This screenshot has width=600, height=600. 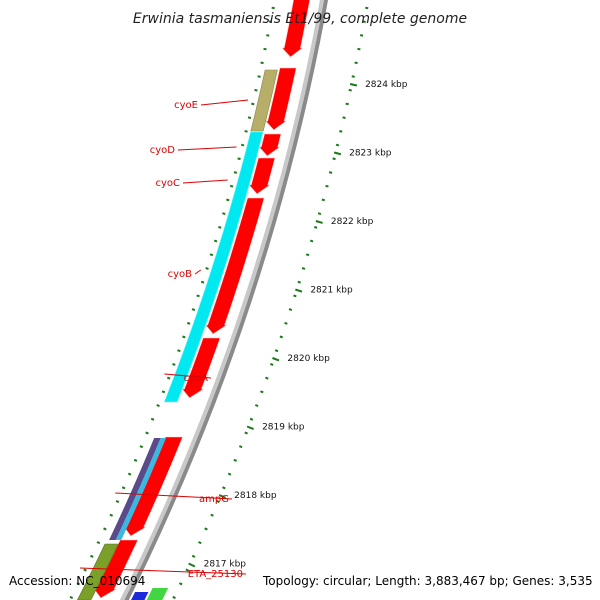 What do you see at coordinates (264, 100) in the screenshot?
I see `cyoE-feature` at bounding box center [264, 100].